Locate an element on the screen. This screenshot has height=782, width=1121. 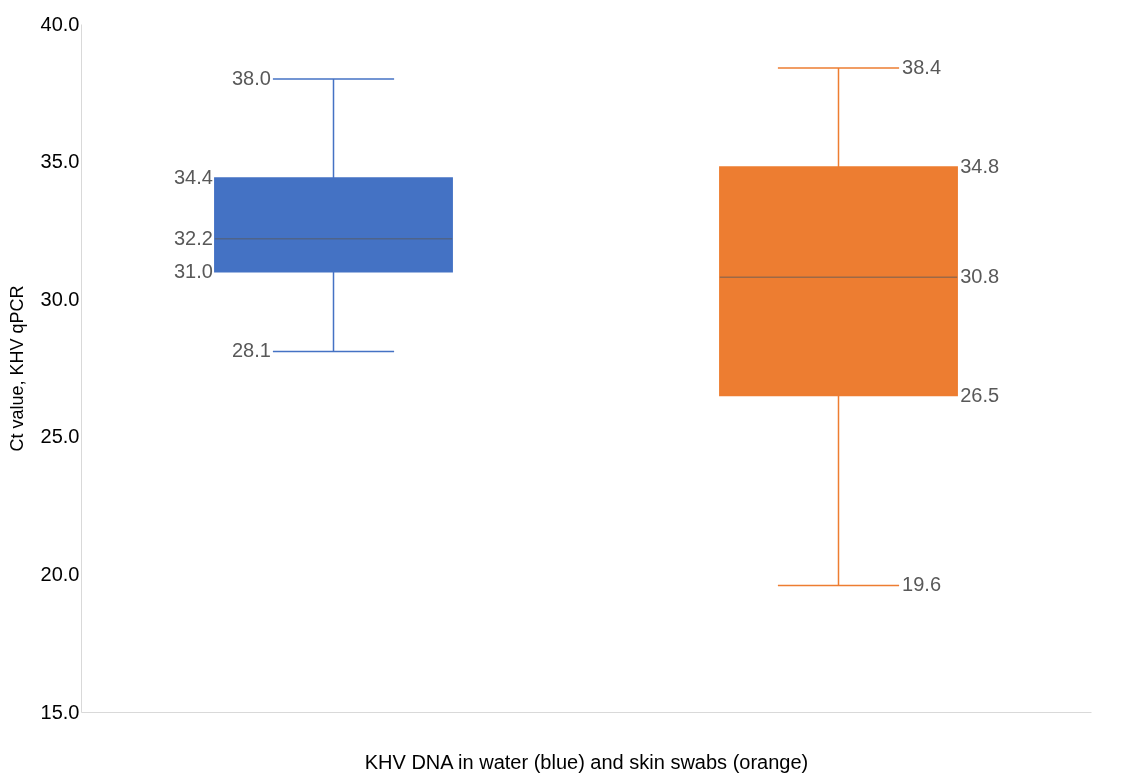
annotation: 26.5 is located at coordinates (980, 394).